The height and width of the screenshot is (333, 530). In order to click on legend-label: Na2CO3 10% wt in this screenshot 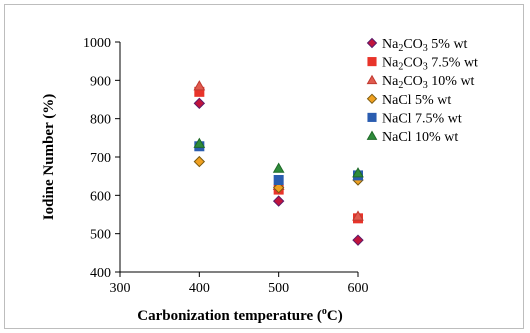, I will do `click(428, 82)`.